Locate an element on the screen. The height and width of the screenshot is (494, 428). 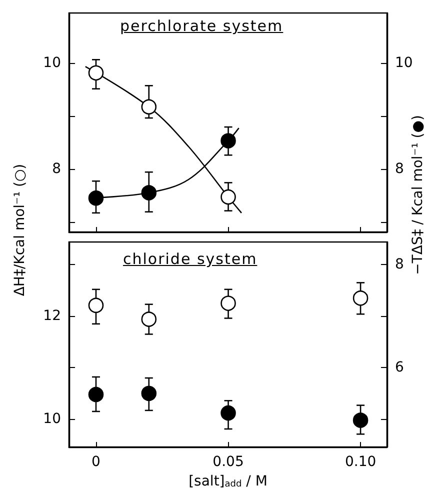
y-tick-label: 8 is located at coordinates (56, 168).